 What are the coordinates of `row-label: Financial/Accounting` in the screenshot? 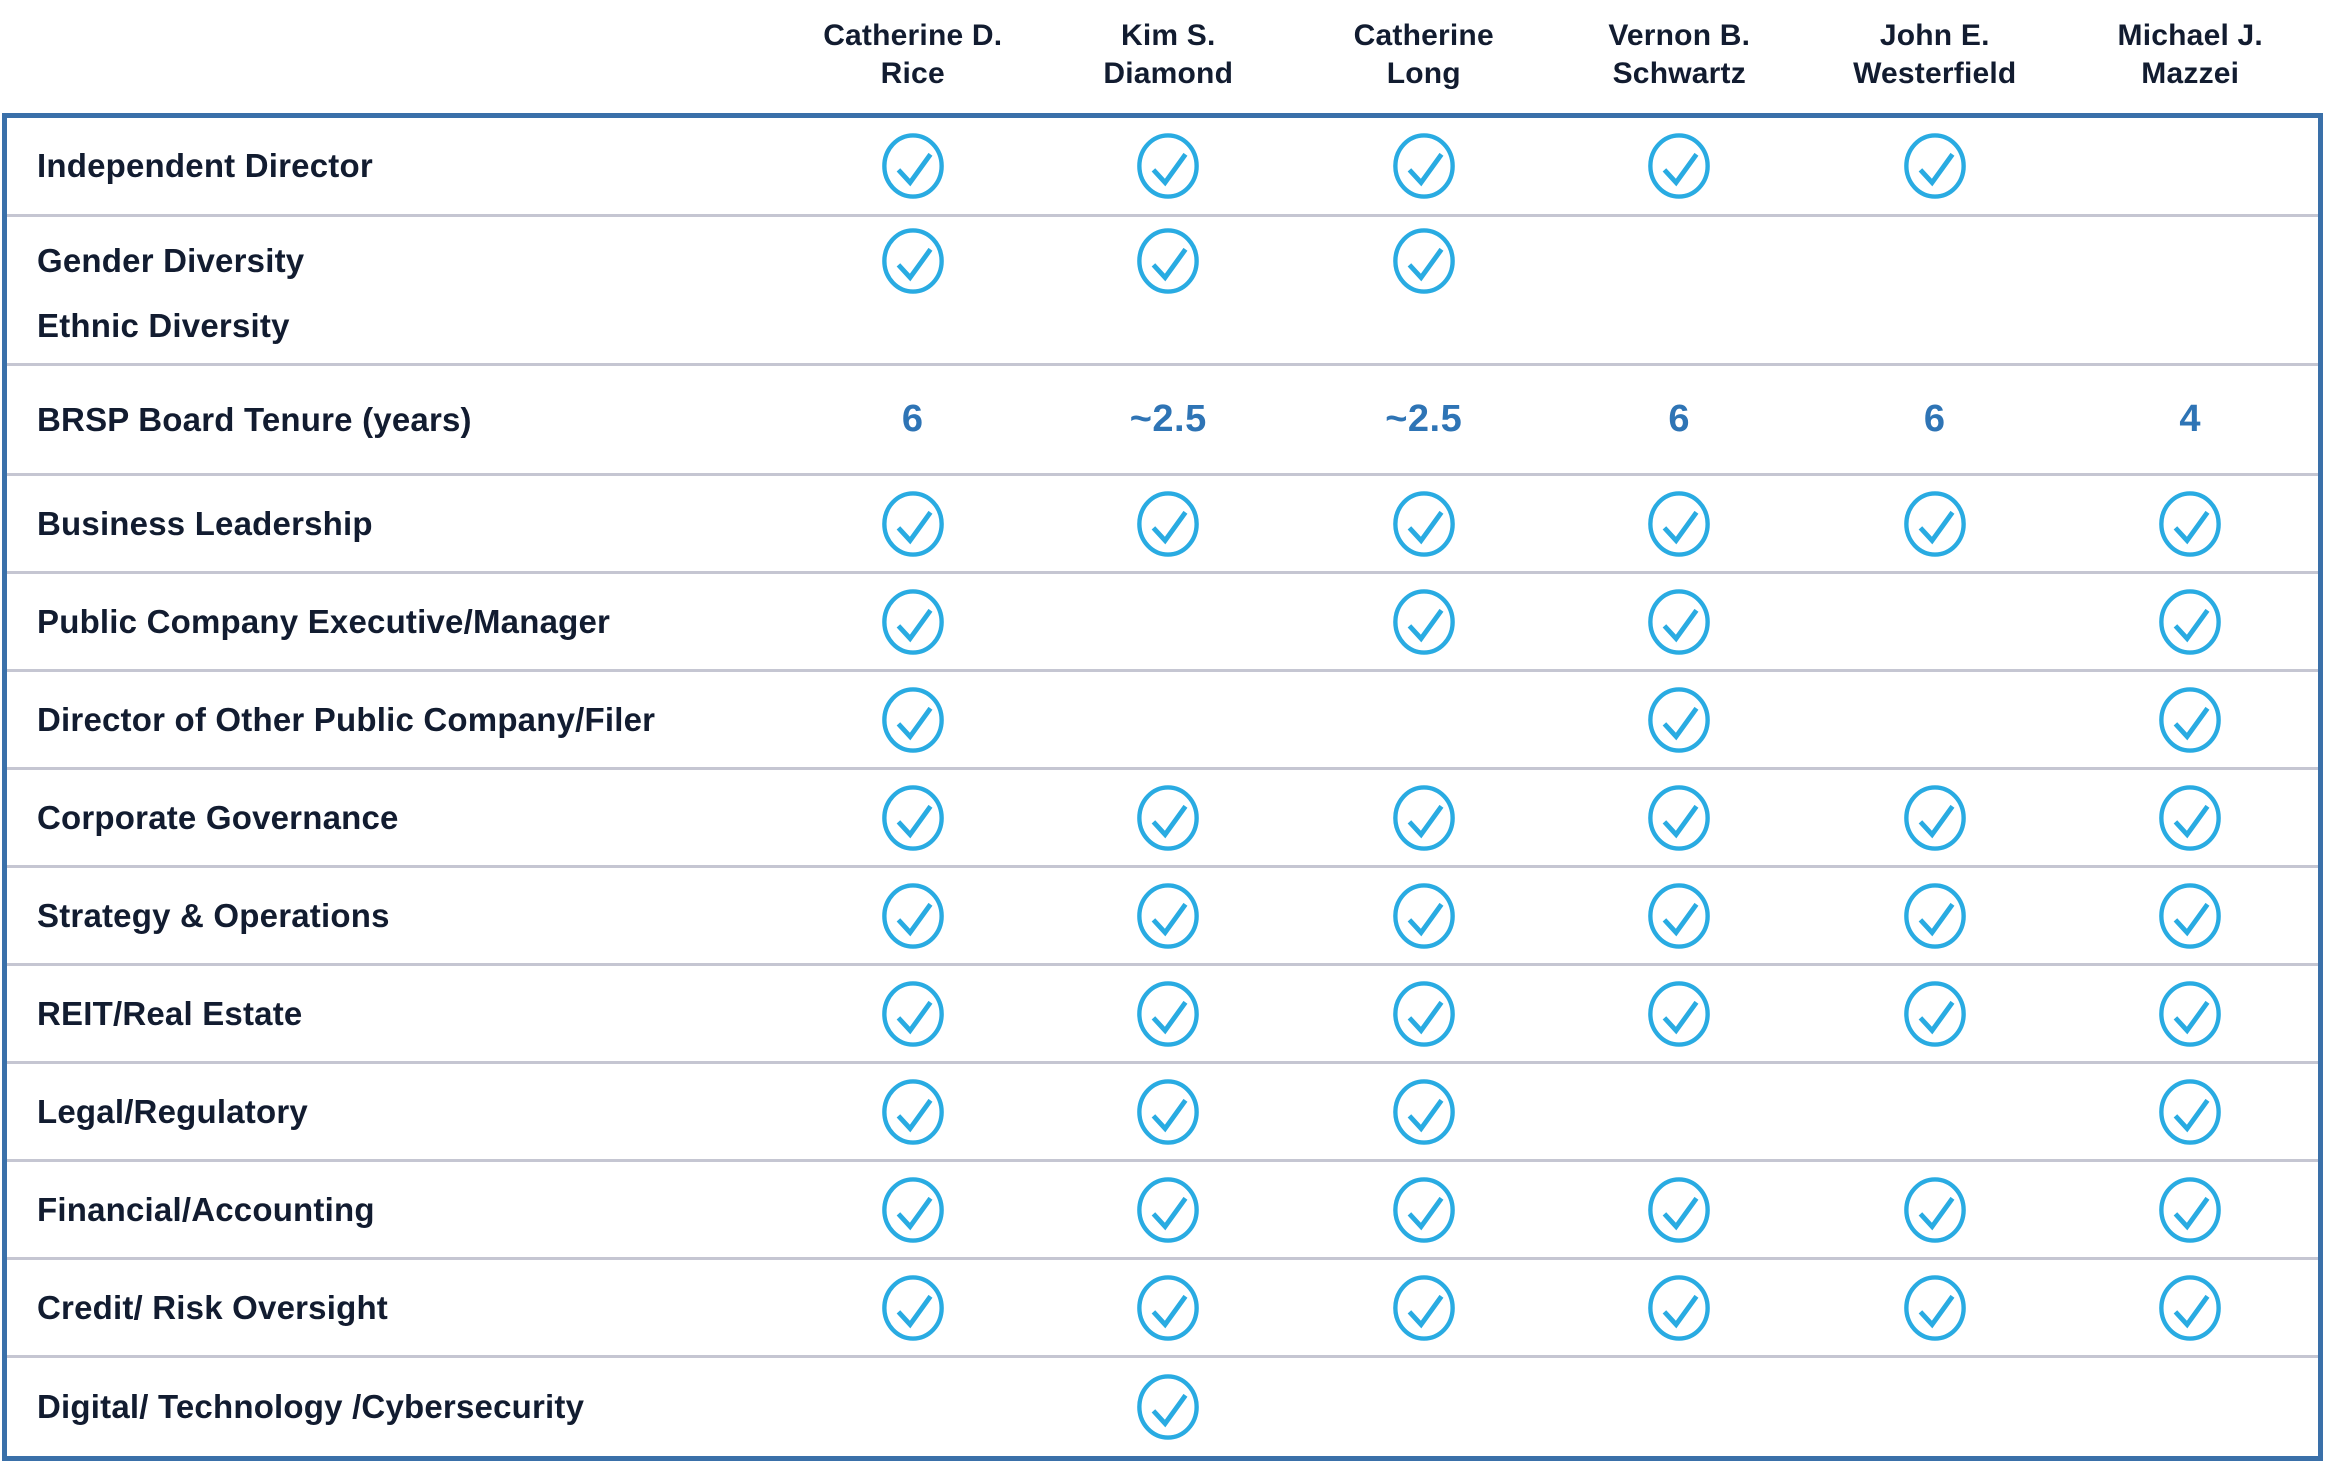 It's located at (206, 1209).